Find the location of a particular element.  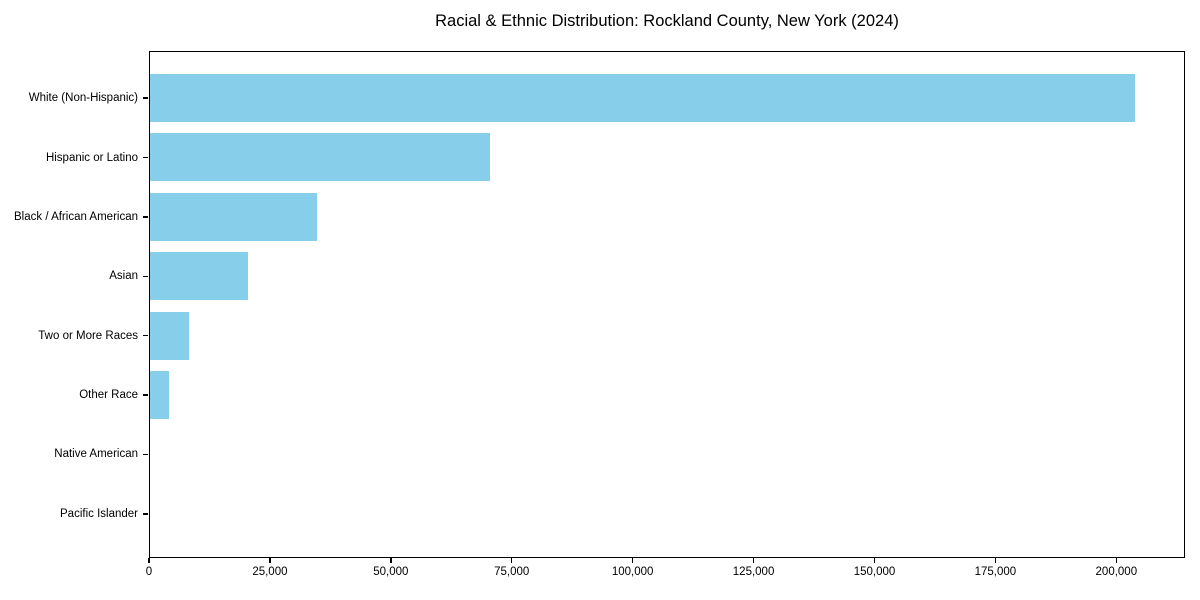

x-tick-label: 0 is located at coordinates (149, 572).